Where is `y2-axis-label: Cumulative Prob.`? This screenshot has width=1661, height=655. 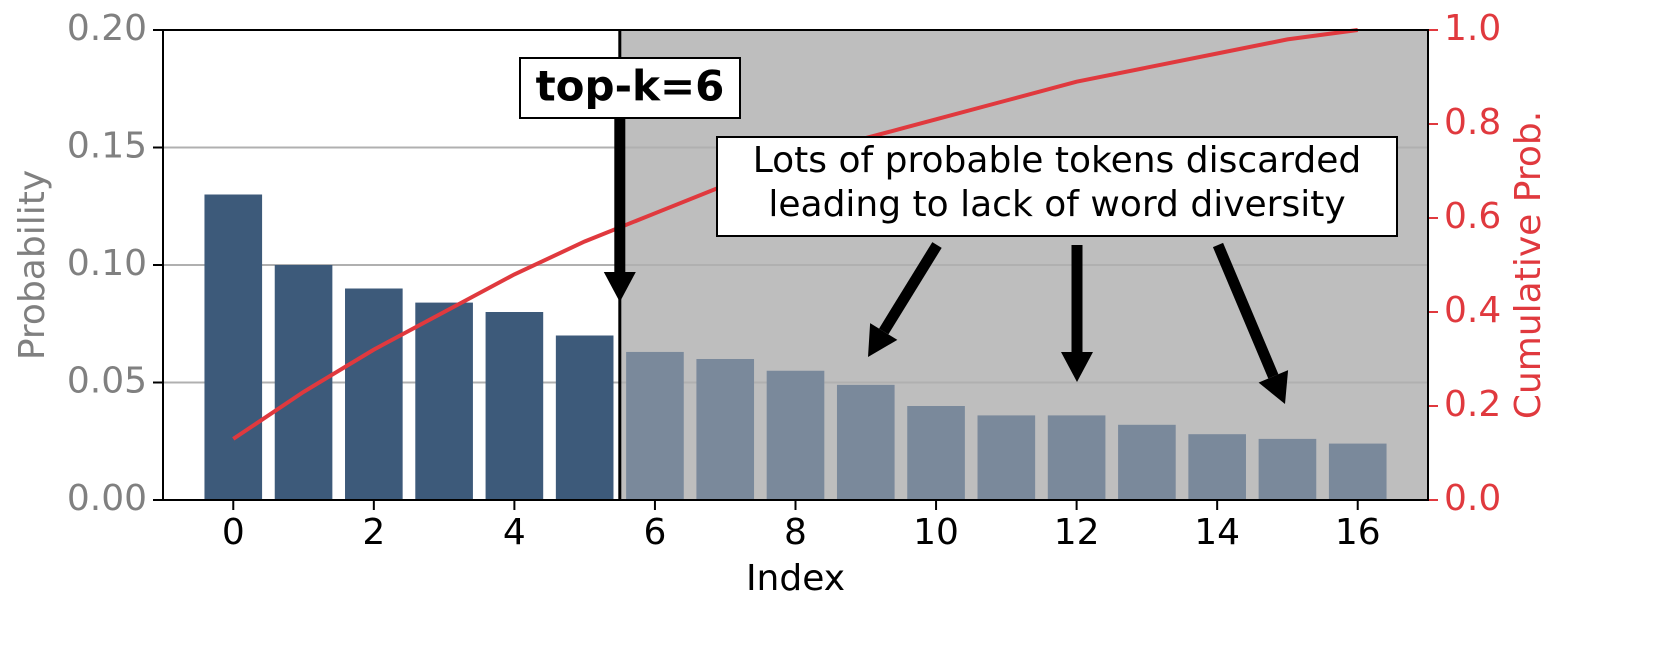 y2-axis-label: Cumulative Prob. is located at coordinates (1528, 265).